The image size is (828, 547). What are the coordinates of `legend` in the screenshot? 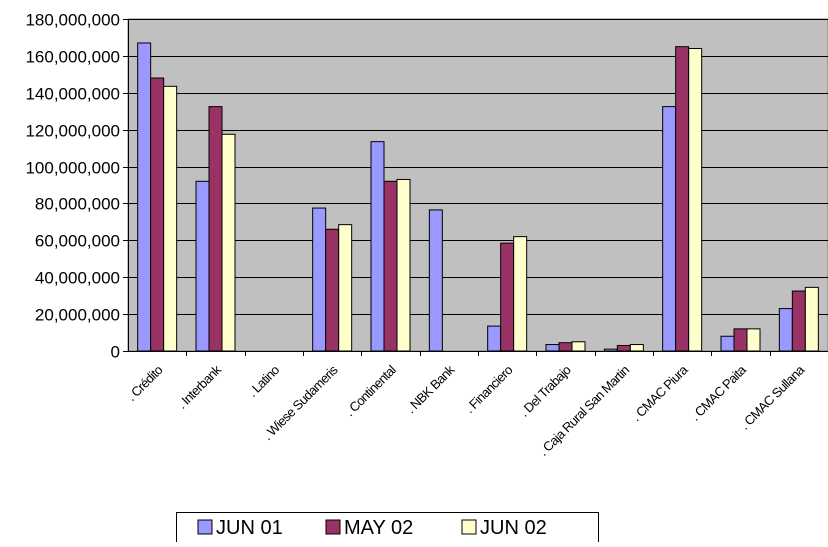 It's located at (387, 527).